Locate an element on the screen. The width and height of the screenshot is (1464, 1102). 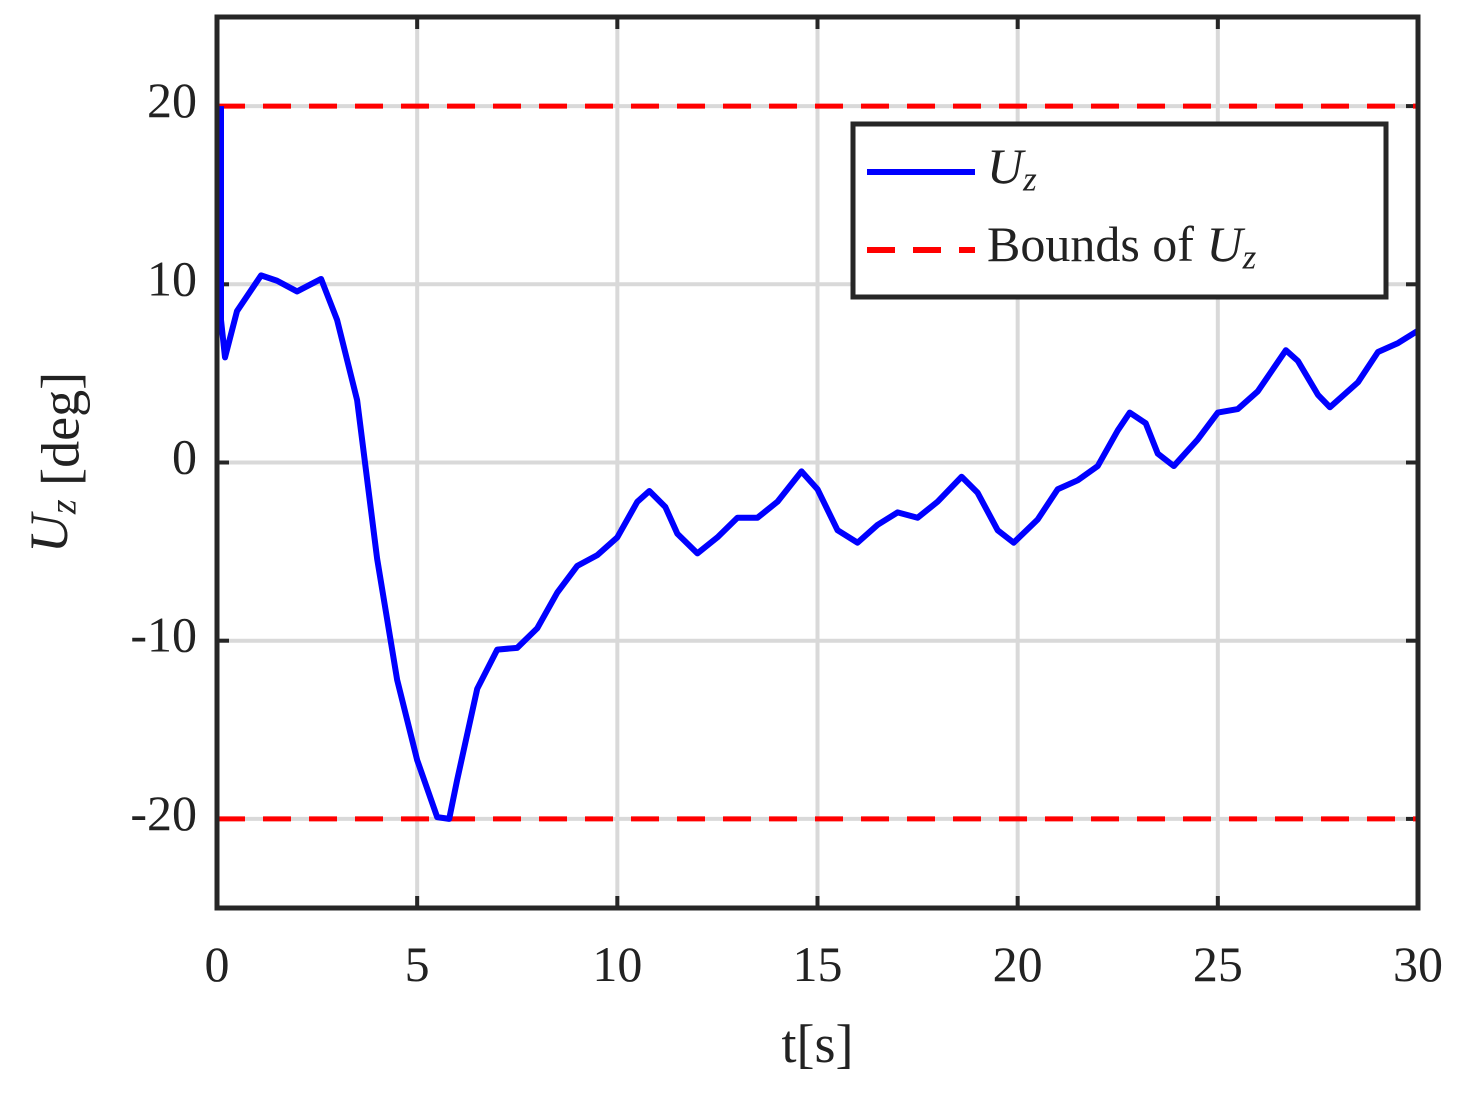
x-tick-label: 20 is located at coordinates (1018, 964).